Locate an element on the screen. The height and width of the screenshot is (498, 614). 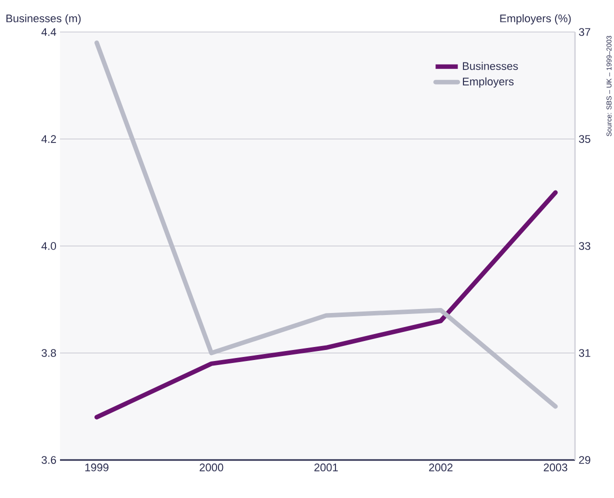
y2-axis-title: Employers (%) is located at coordinates (535, 19).